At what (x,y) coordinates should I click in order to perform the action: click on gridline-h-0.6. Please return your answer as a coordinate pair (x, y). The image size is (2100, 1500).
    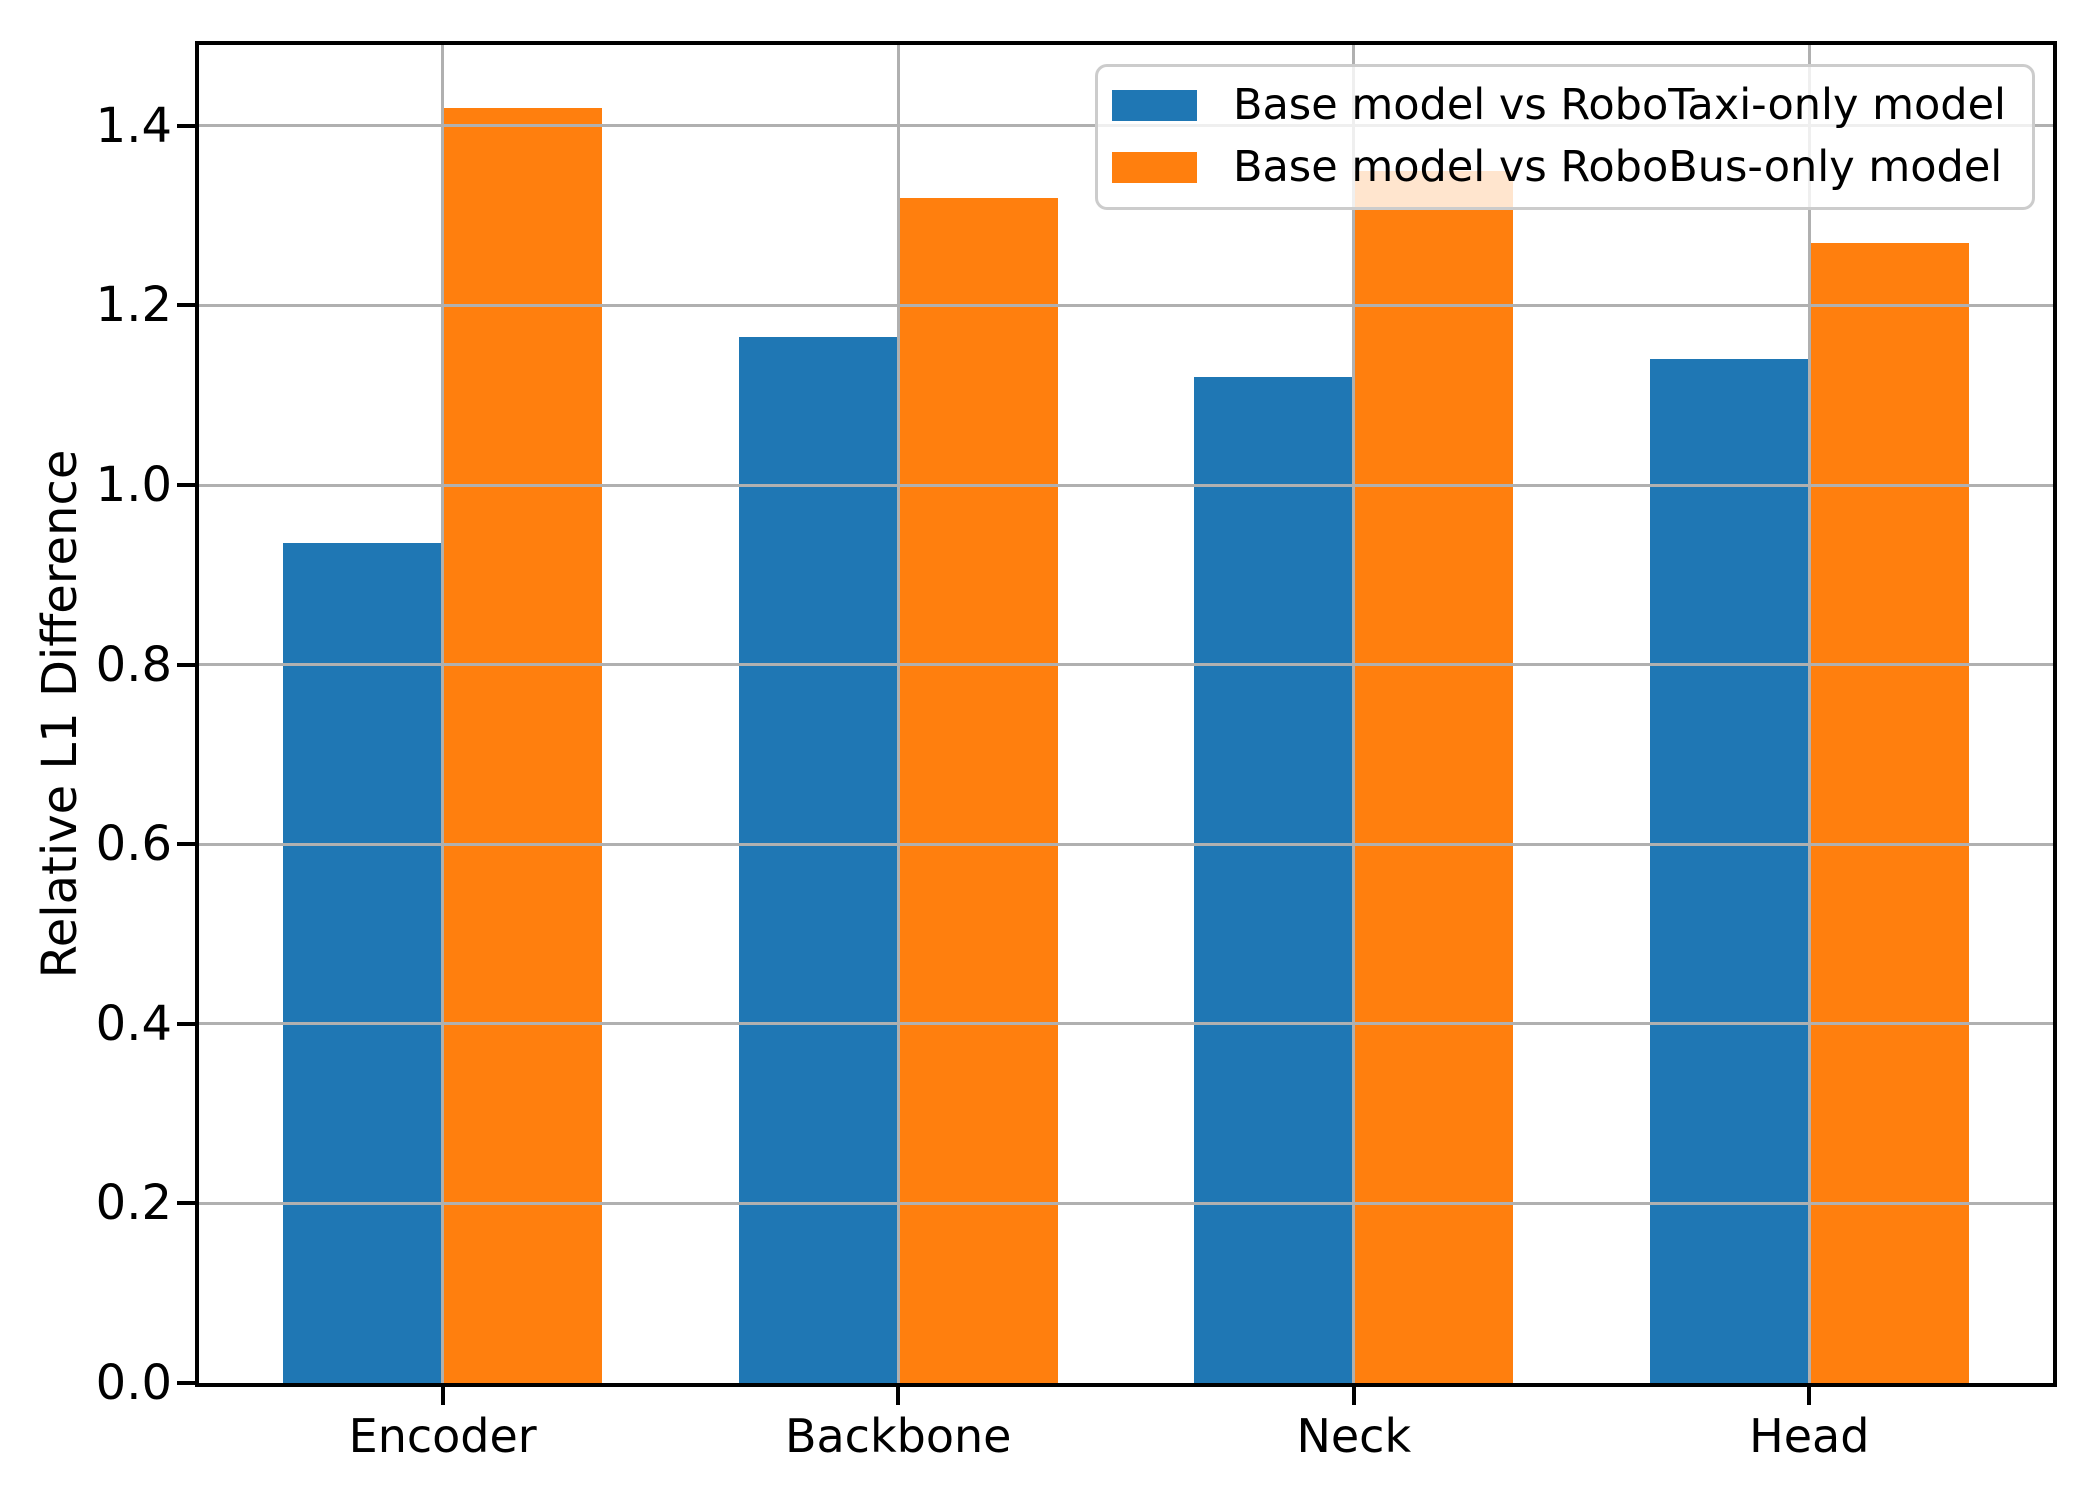
    Looking at the image, I should click on (1126, 844).